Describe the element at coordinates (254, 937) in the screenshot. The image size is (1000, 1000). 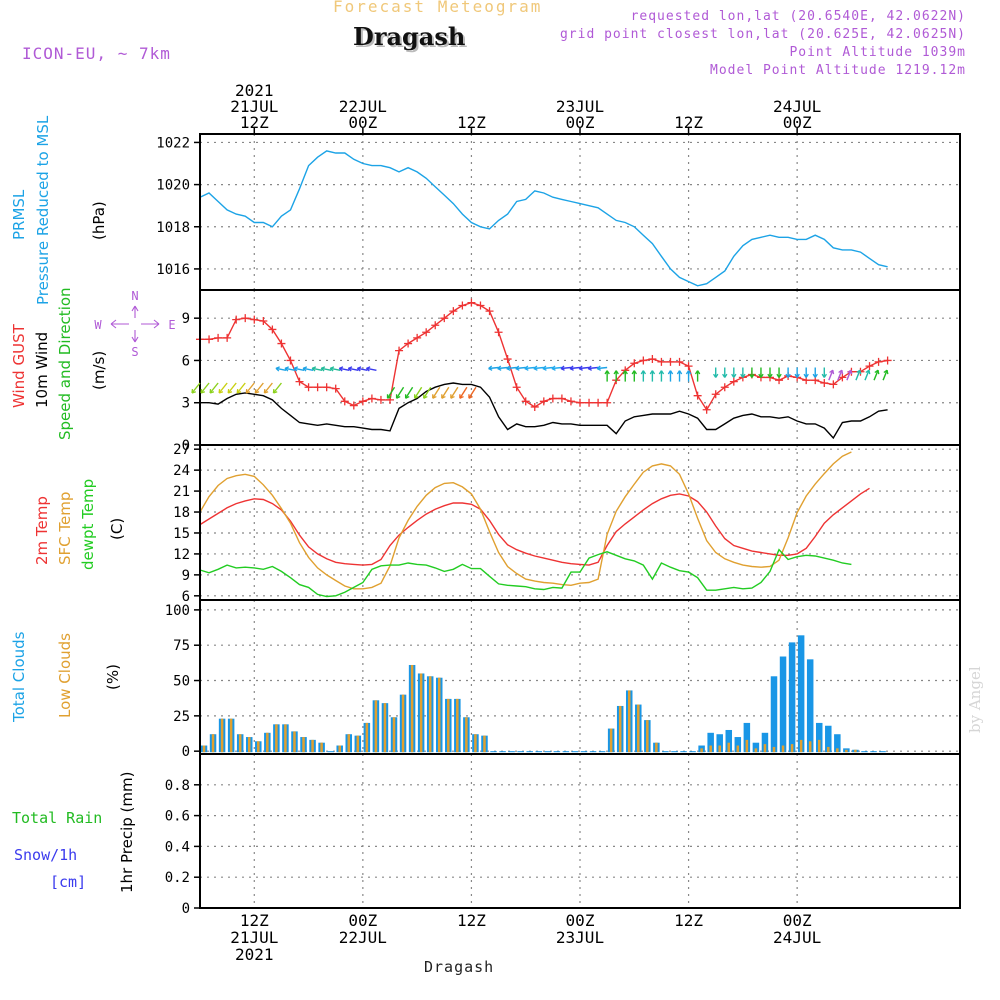
I see `bottom-time-label: 21JUL` at that location.